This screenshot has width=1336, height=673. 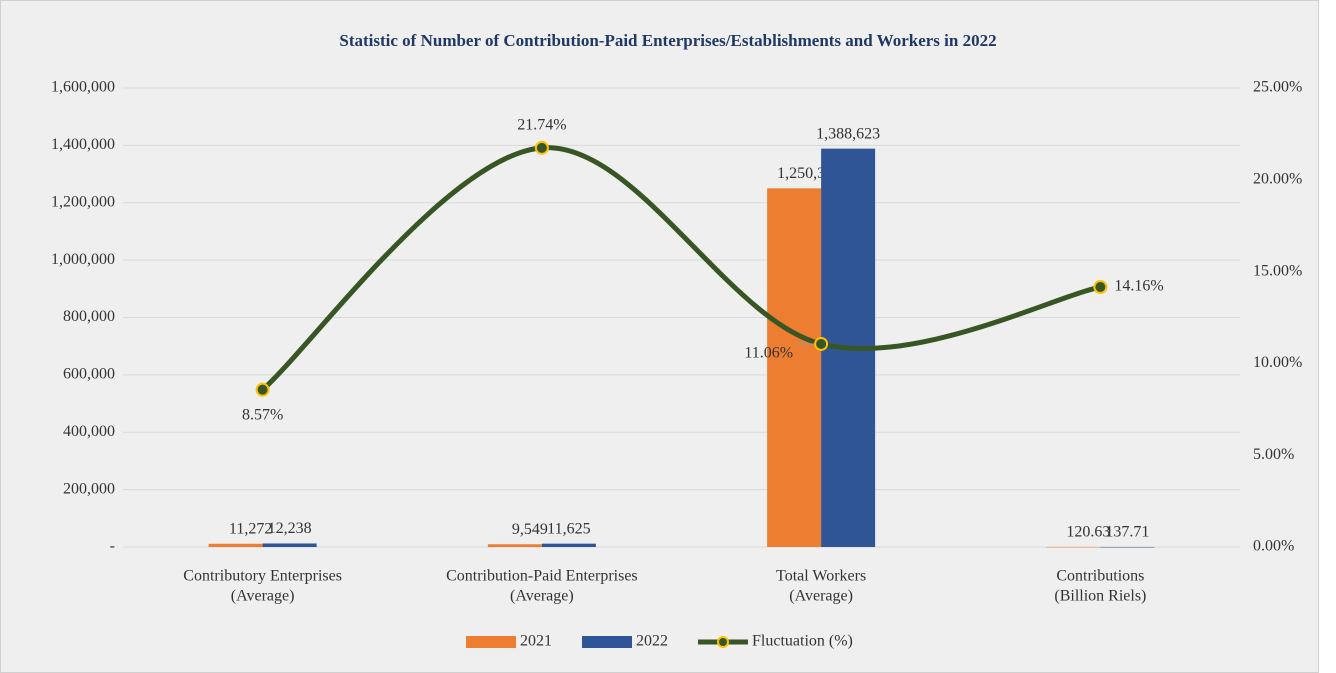 I want to click on y-tick-label: -, so click(x=112, y=546).